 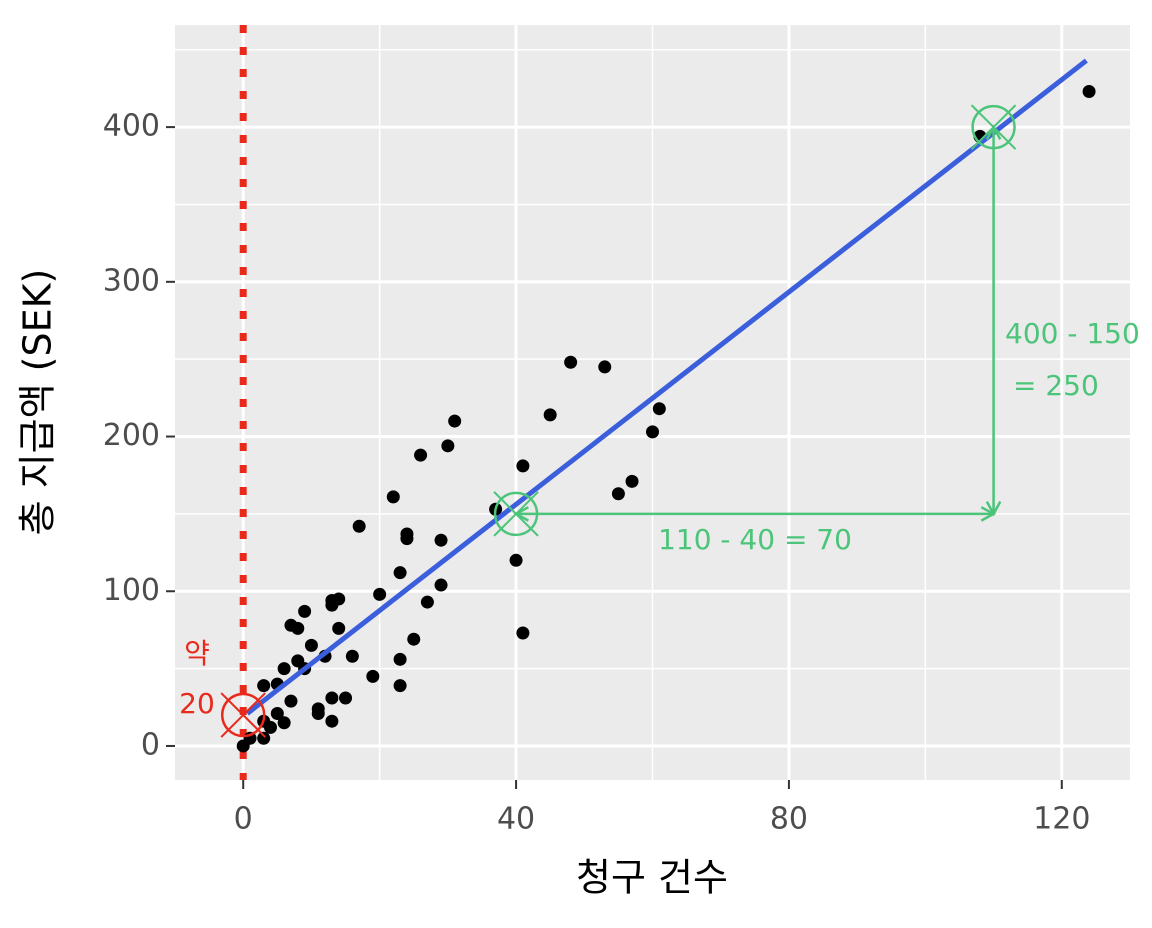 What do you see at coordinates (150, 744) in the screenshot?
I see `y-tick-label: 0` at bounding box center [150, 744].